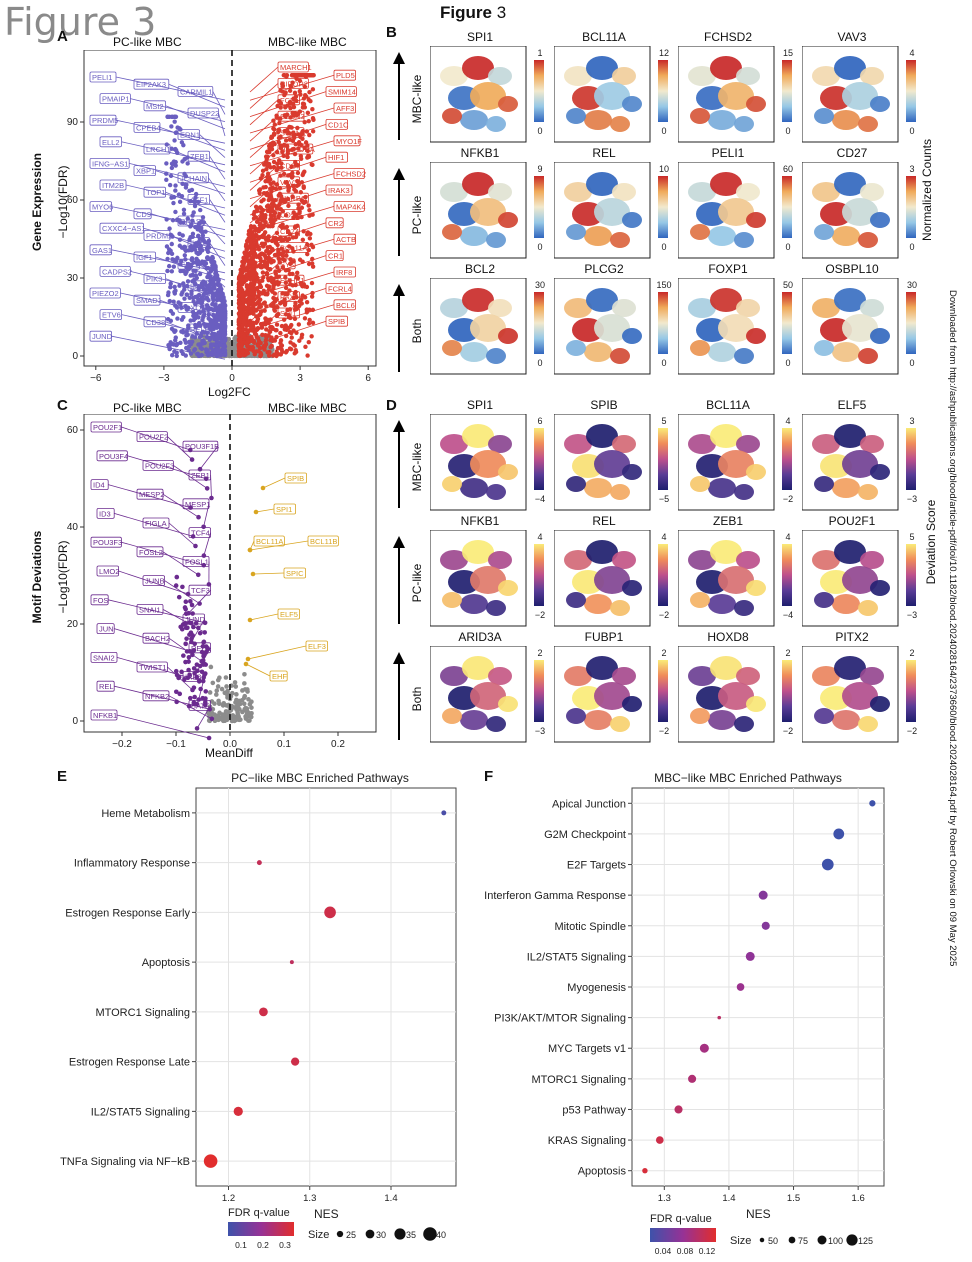 The image size is (972, 1262). What do you see at coordinates (62, 36) in the screenshot?
I see `panel-letter-a: A` at bounding box center [62, 36].